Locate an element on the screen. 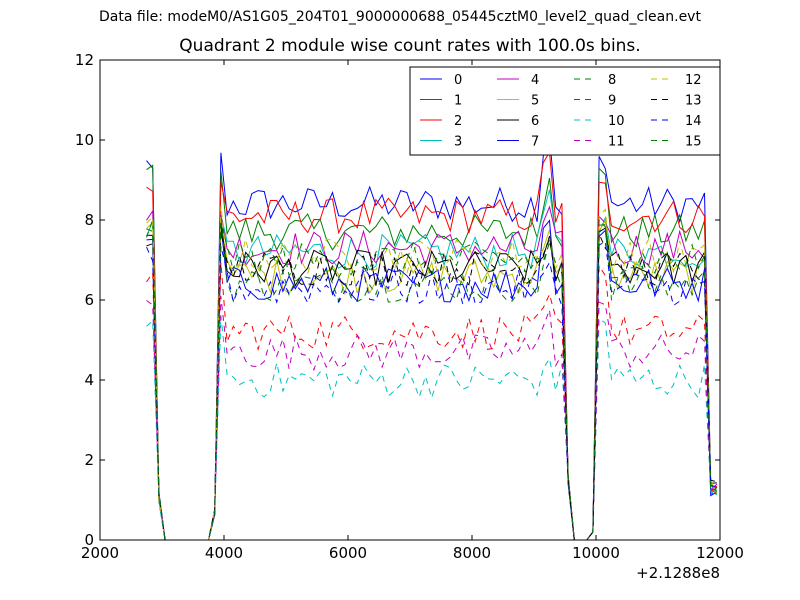 The image size is (800, 600). legend-box is located at coordinates (565, 111).